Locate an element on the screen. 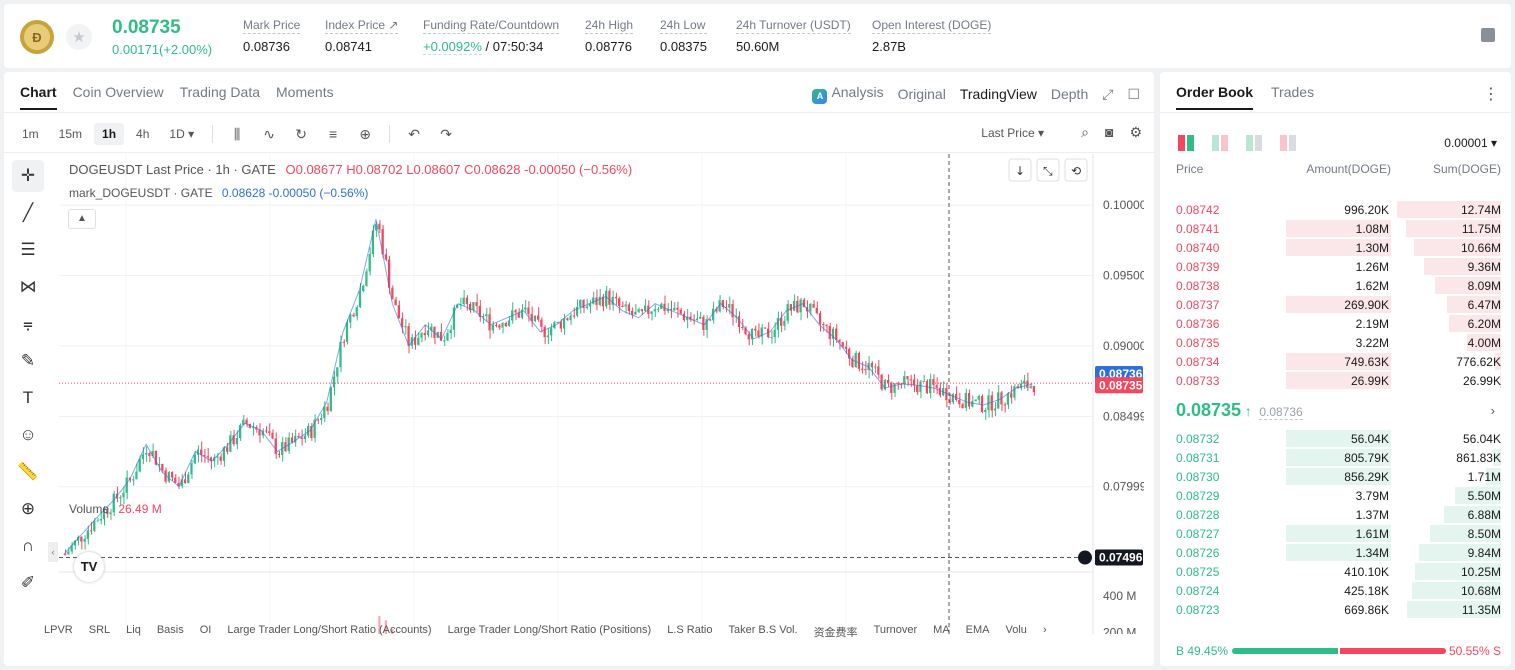  asks-row: 0.08741 1.08M 11.75M is located at coordinates (1338, 228).